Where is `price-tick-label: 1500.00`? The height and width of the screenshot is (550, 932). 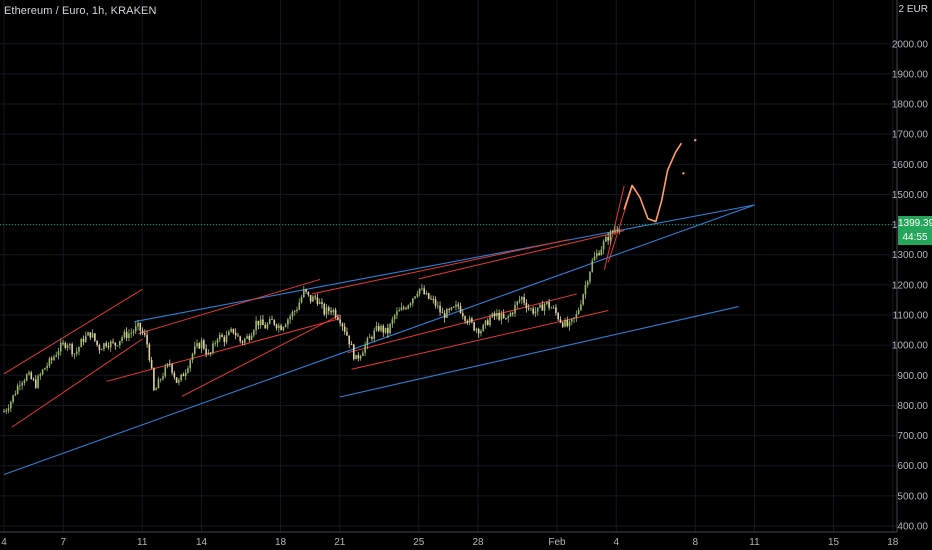
price-tick-label: 1500.00 is located at coordinates (910, 195).